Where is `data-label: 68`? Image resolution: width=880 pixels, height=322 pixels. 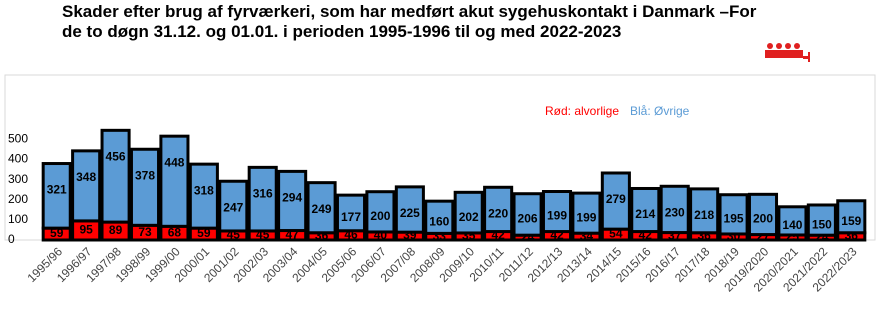
data-label: 68 is located at coordinates (175, 232).